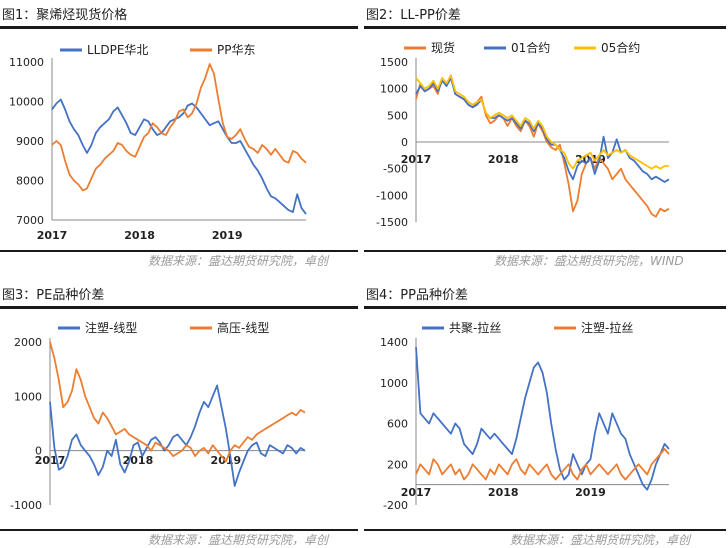 The width and height of the screenshot is (728, 548). What do you see at coordinates (236, 50) in the screenshot?
I see `legend-label-2: PP华东` at bounding box center [236, 50].